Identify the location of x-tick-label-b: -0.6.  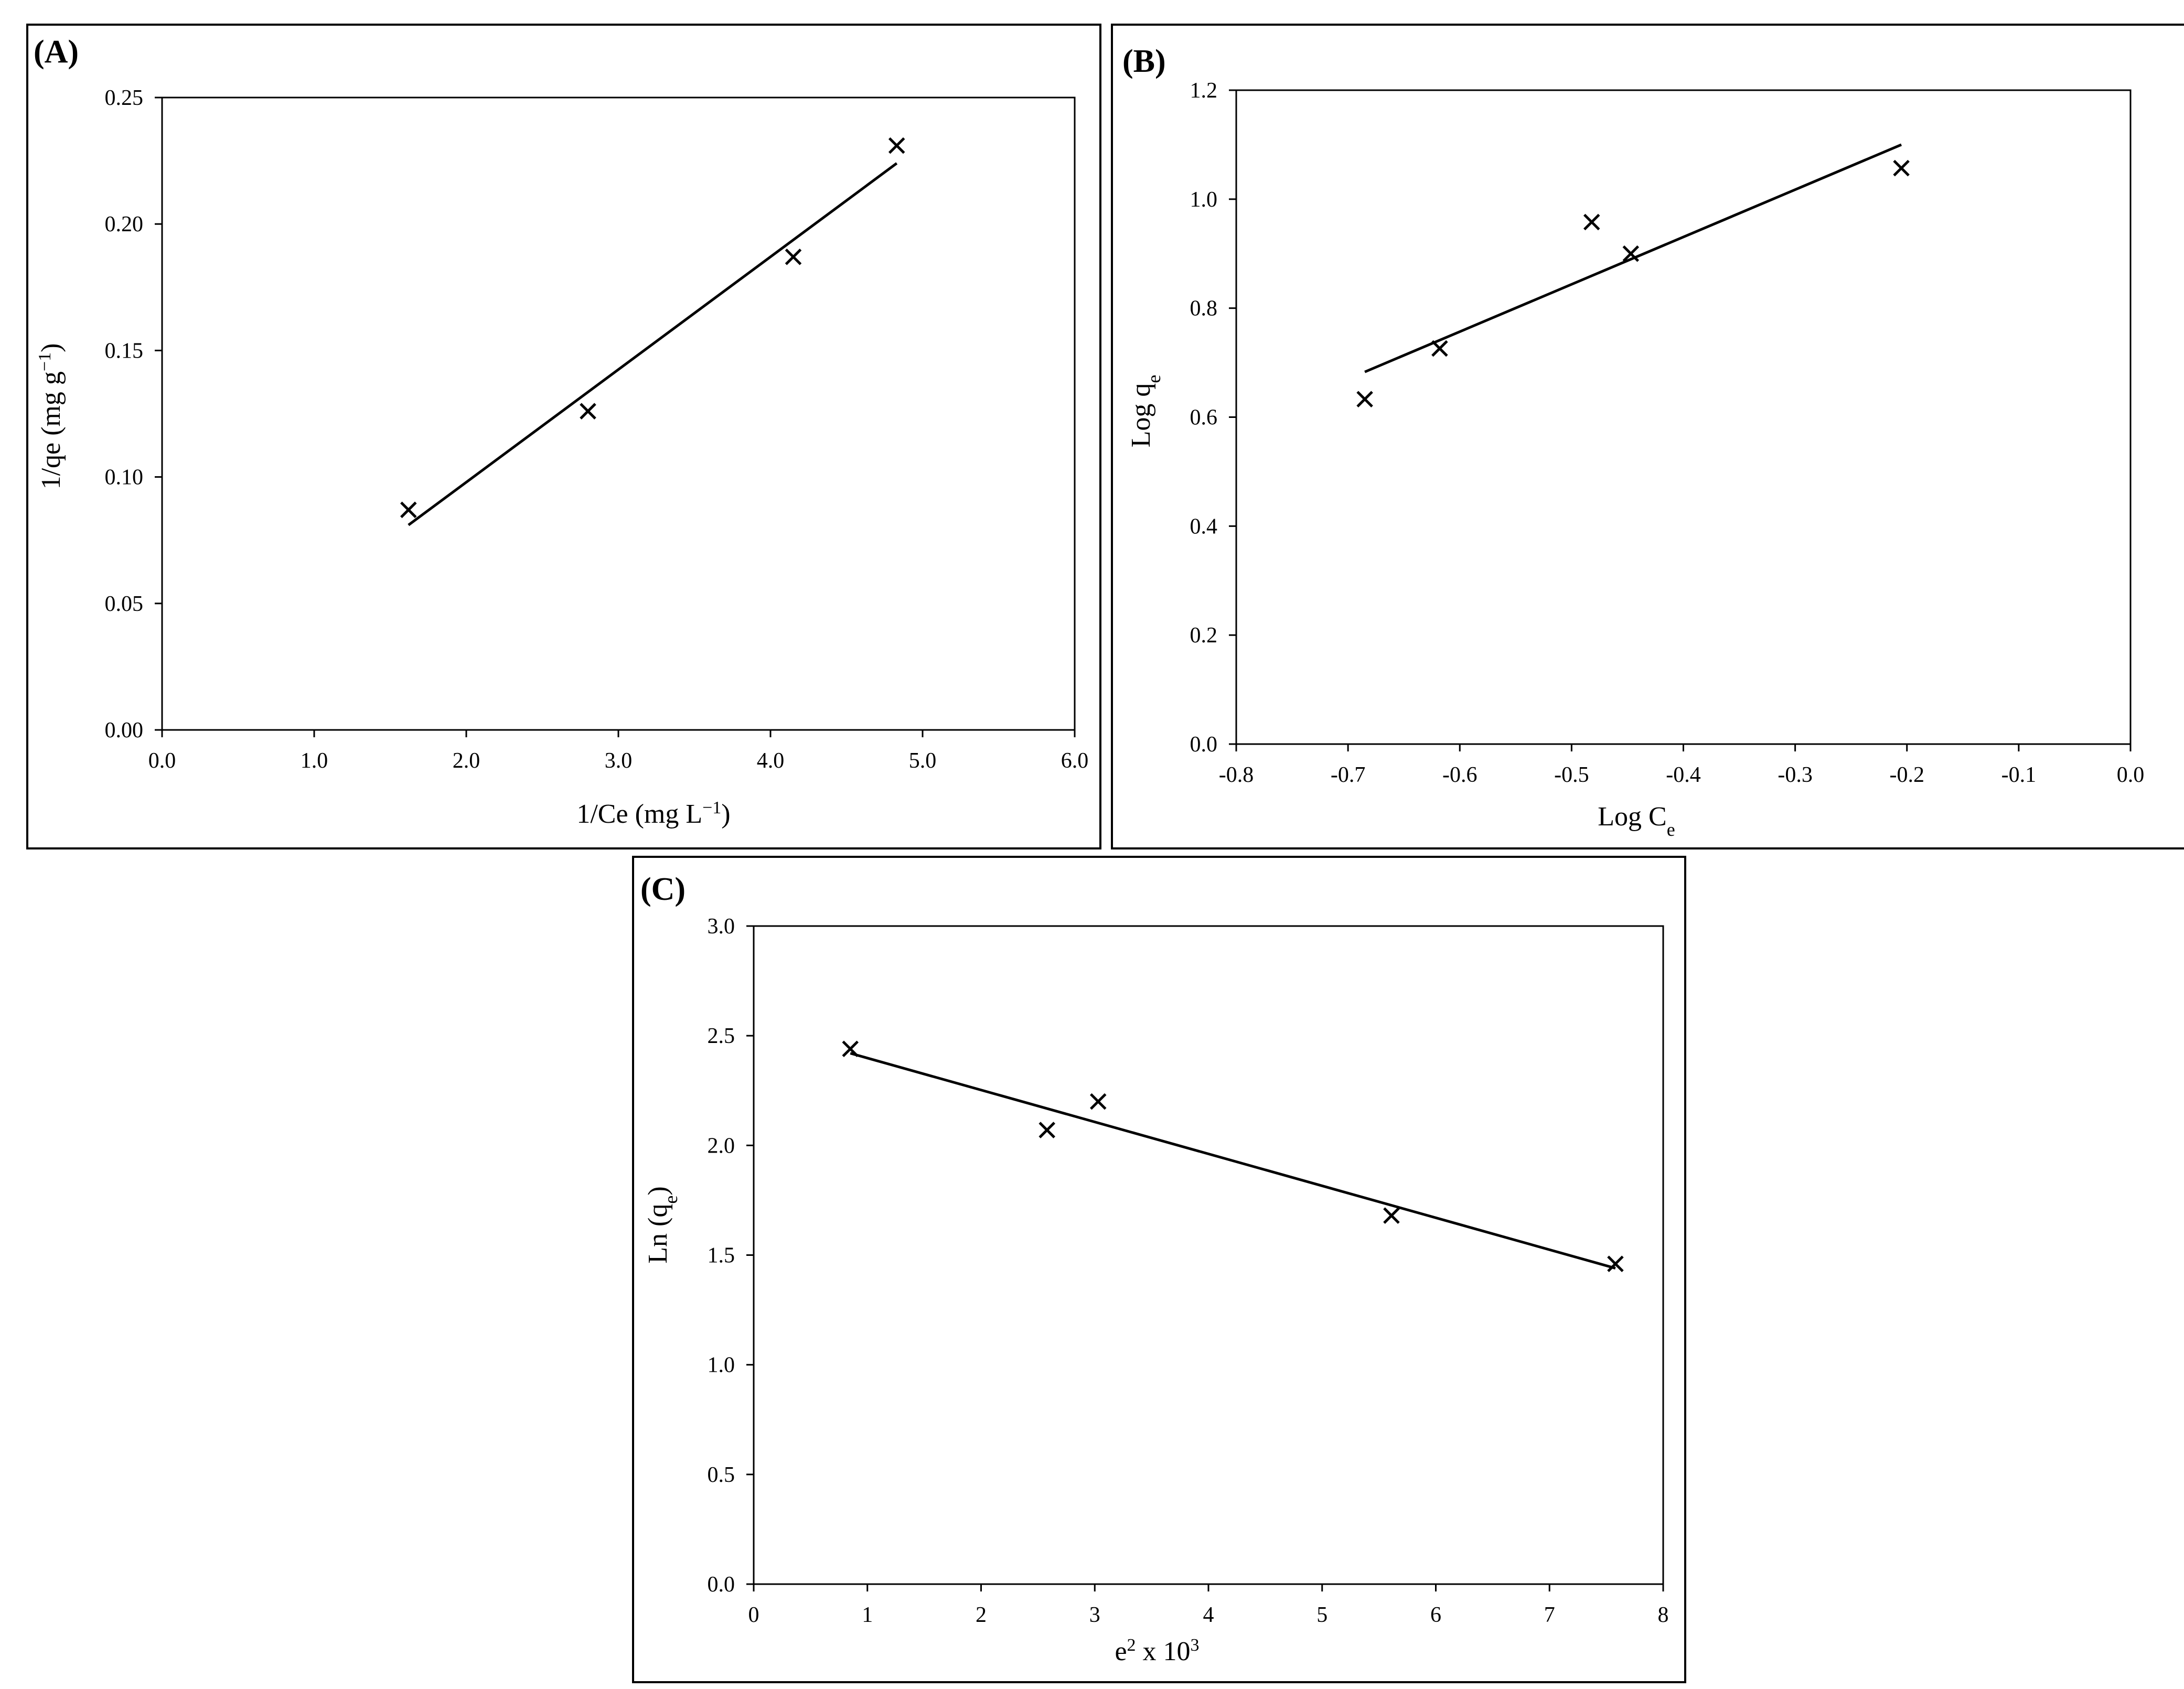
(1460, 775).